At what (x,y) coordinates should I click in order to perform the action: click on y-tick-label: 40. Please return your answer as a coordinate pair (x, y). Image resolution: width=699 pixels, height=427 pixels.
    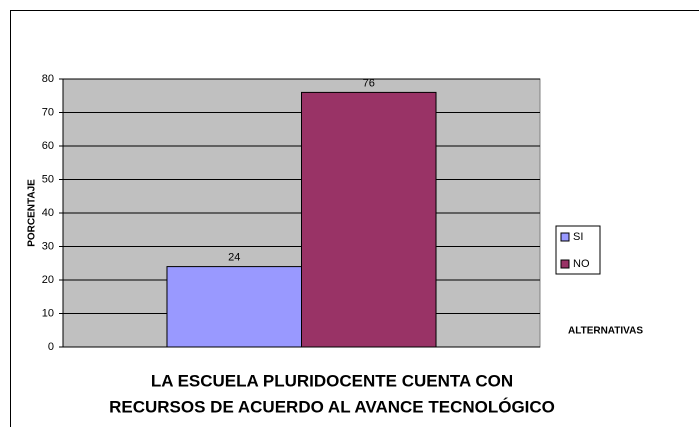
    Looking at the image, I should click on (48, 213).